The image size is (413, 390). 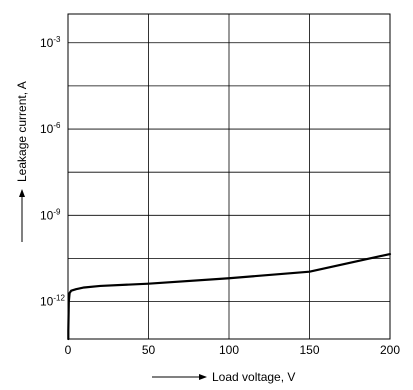 What do you see at coordinates (50, 128) in the screenshot?
I see `y-tick-label-1: 10⁻⁶` at bounding box center [50, 128].